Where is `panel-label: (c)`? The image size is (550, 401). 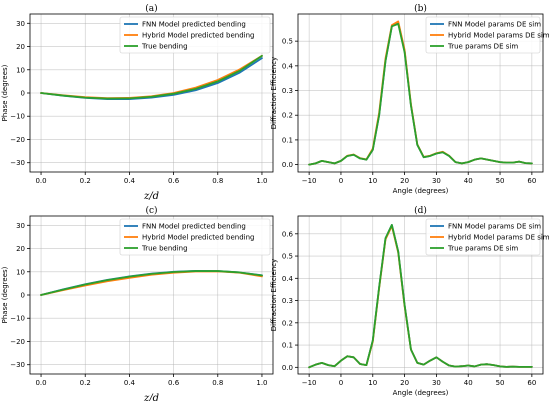
panel-label: (c) is located at coordinates (151, 210).